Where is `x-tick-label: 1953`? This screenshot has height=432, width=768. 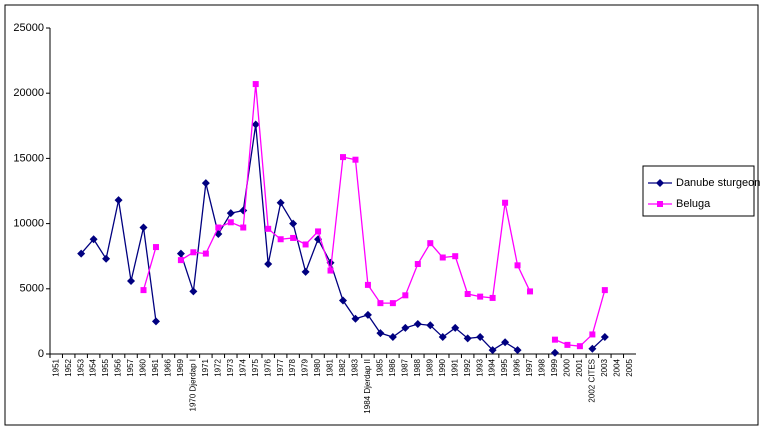
x-tick-label: 1953 is located at coordinates (80, 367).